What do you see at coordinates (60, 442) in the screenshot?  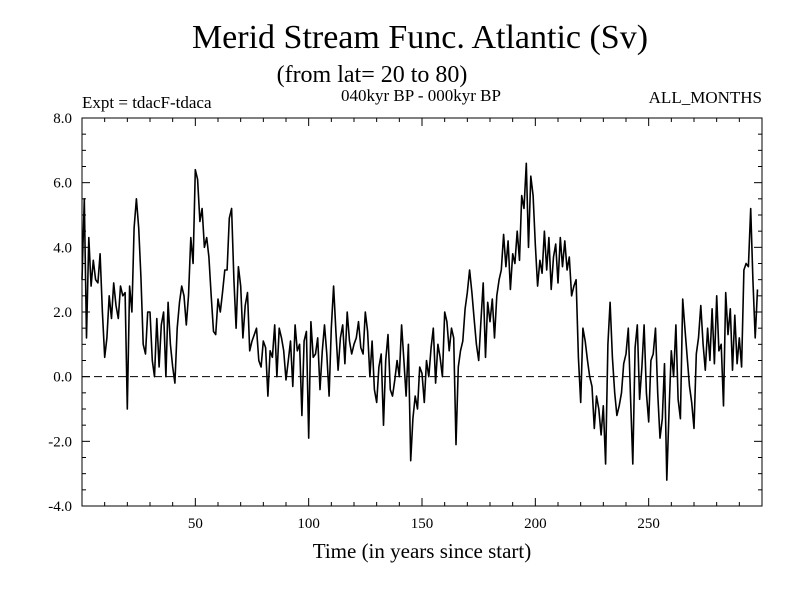 I see `y-tick-label: -2.0` at bounding box center [60, 442].